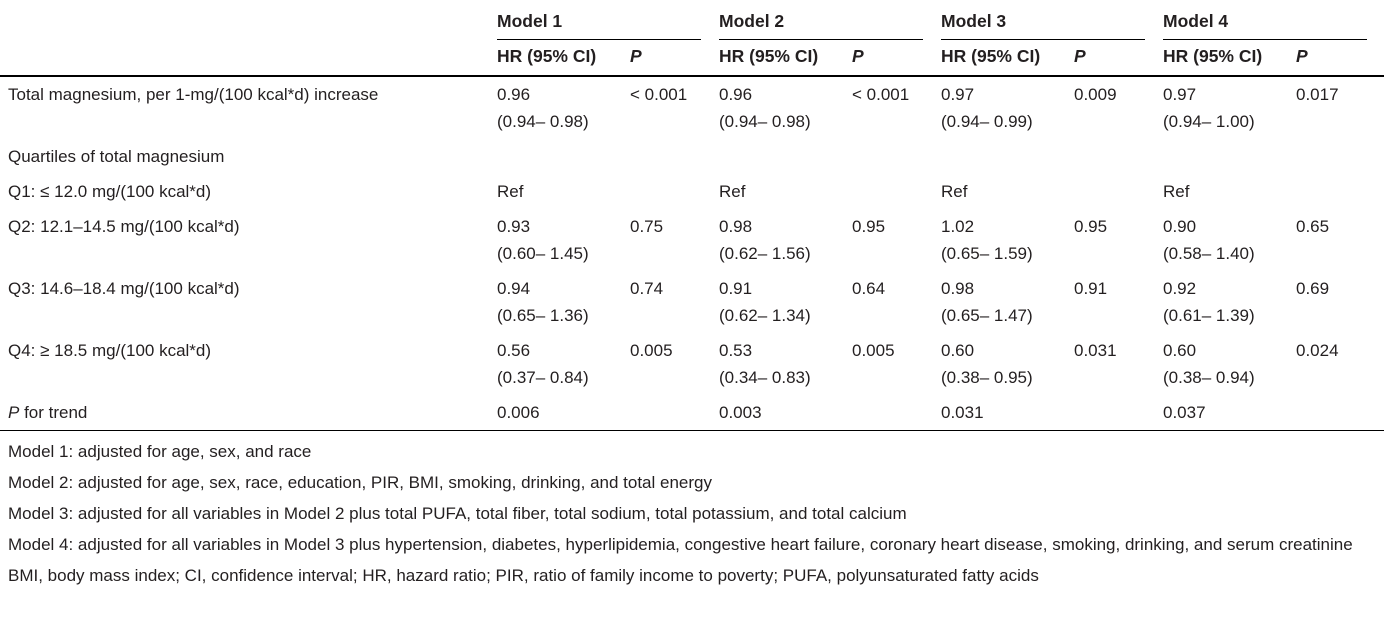 This screenshot has width=1384, height=636. Describe the element at coordinates (765, 377) in the screenshot. I see `ci-value: (0.34– 0.83)` at that location.